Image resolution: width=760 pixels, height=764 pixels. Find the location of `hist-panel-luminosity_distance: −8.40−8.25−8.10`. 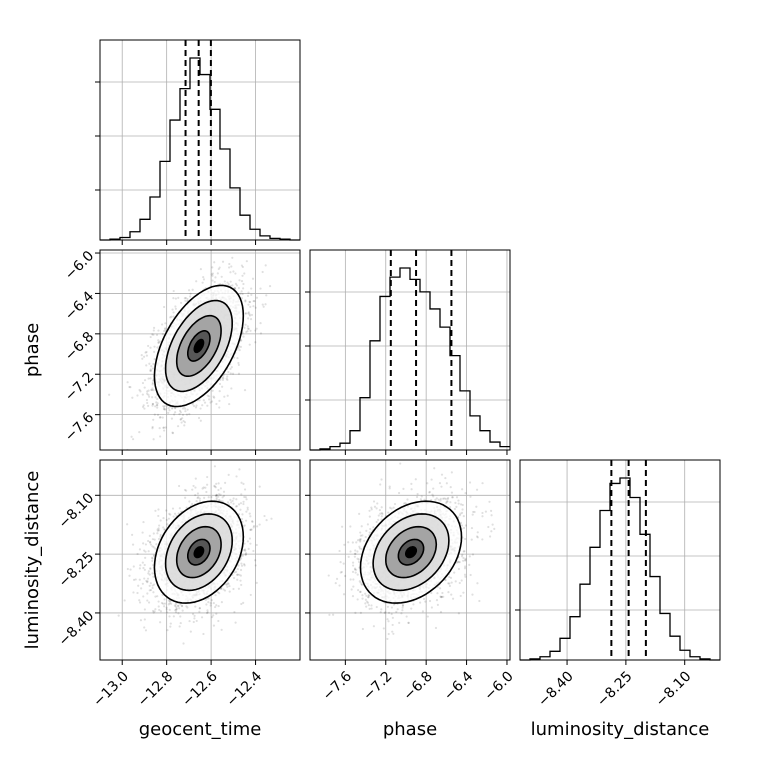

hist-panel-luminosity_distance: −8.40−8.25−8.10 is located at coordinates (617, 585).